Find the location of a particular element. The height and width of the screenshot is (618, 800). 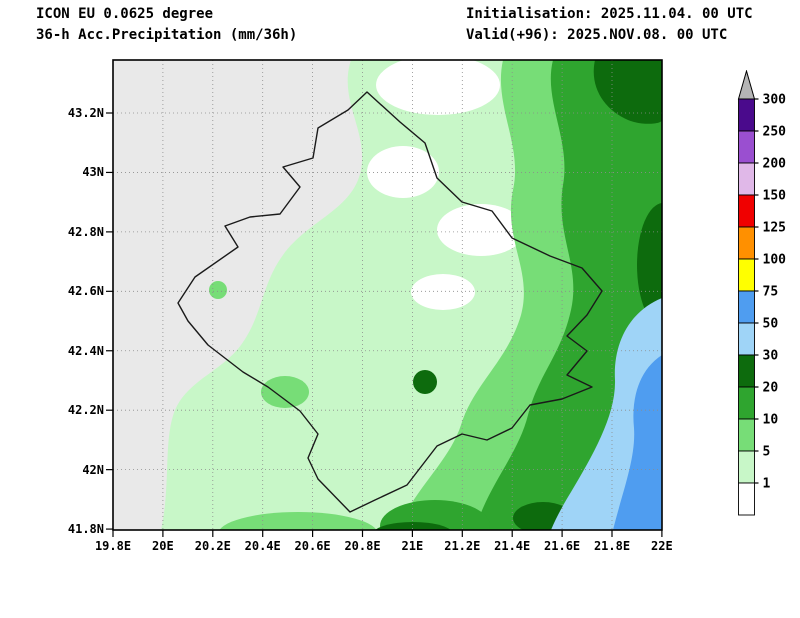

x-axis-tick-label: 19.8E is located at coordinates (113, 546).